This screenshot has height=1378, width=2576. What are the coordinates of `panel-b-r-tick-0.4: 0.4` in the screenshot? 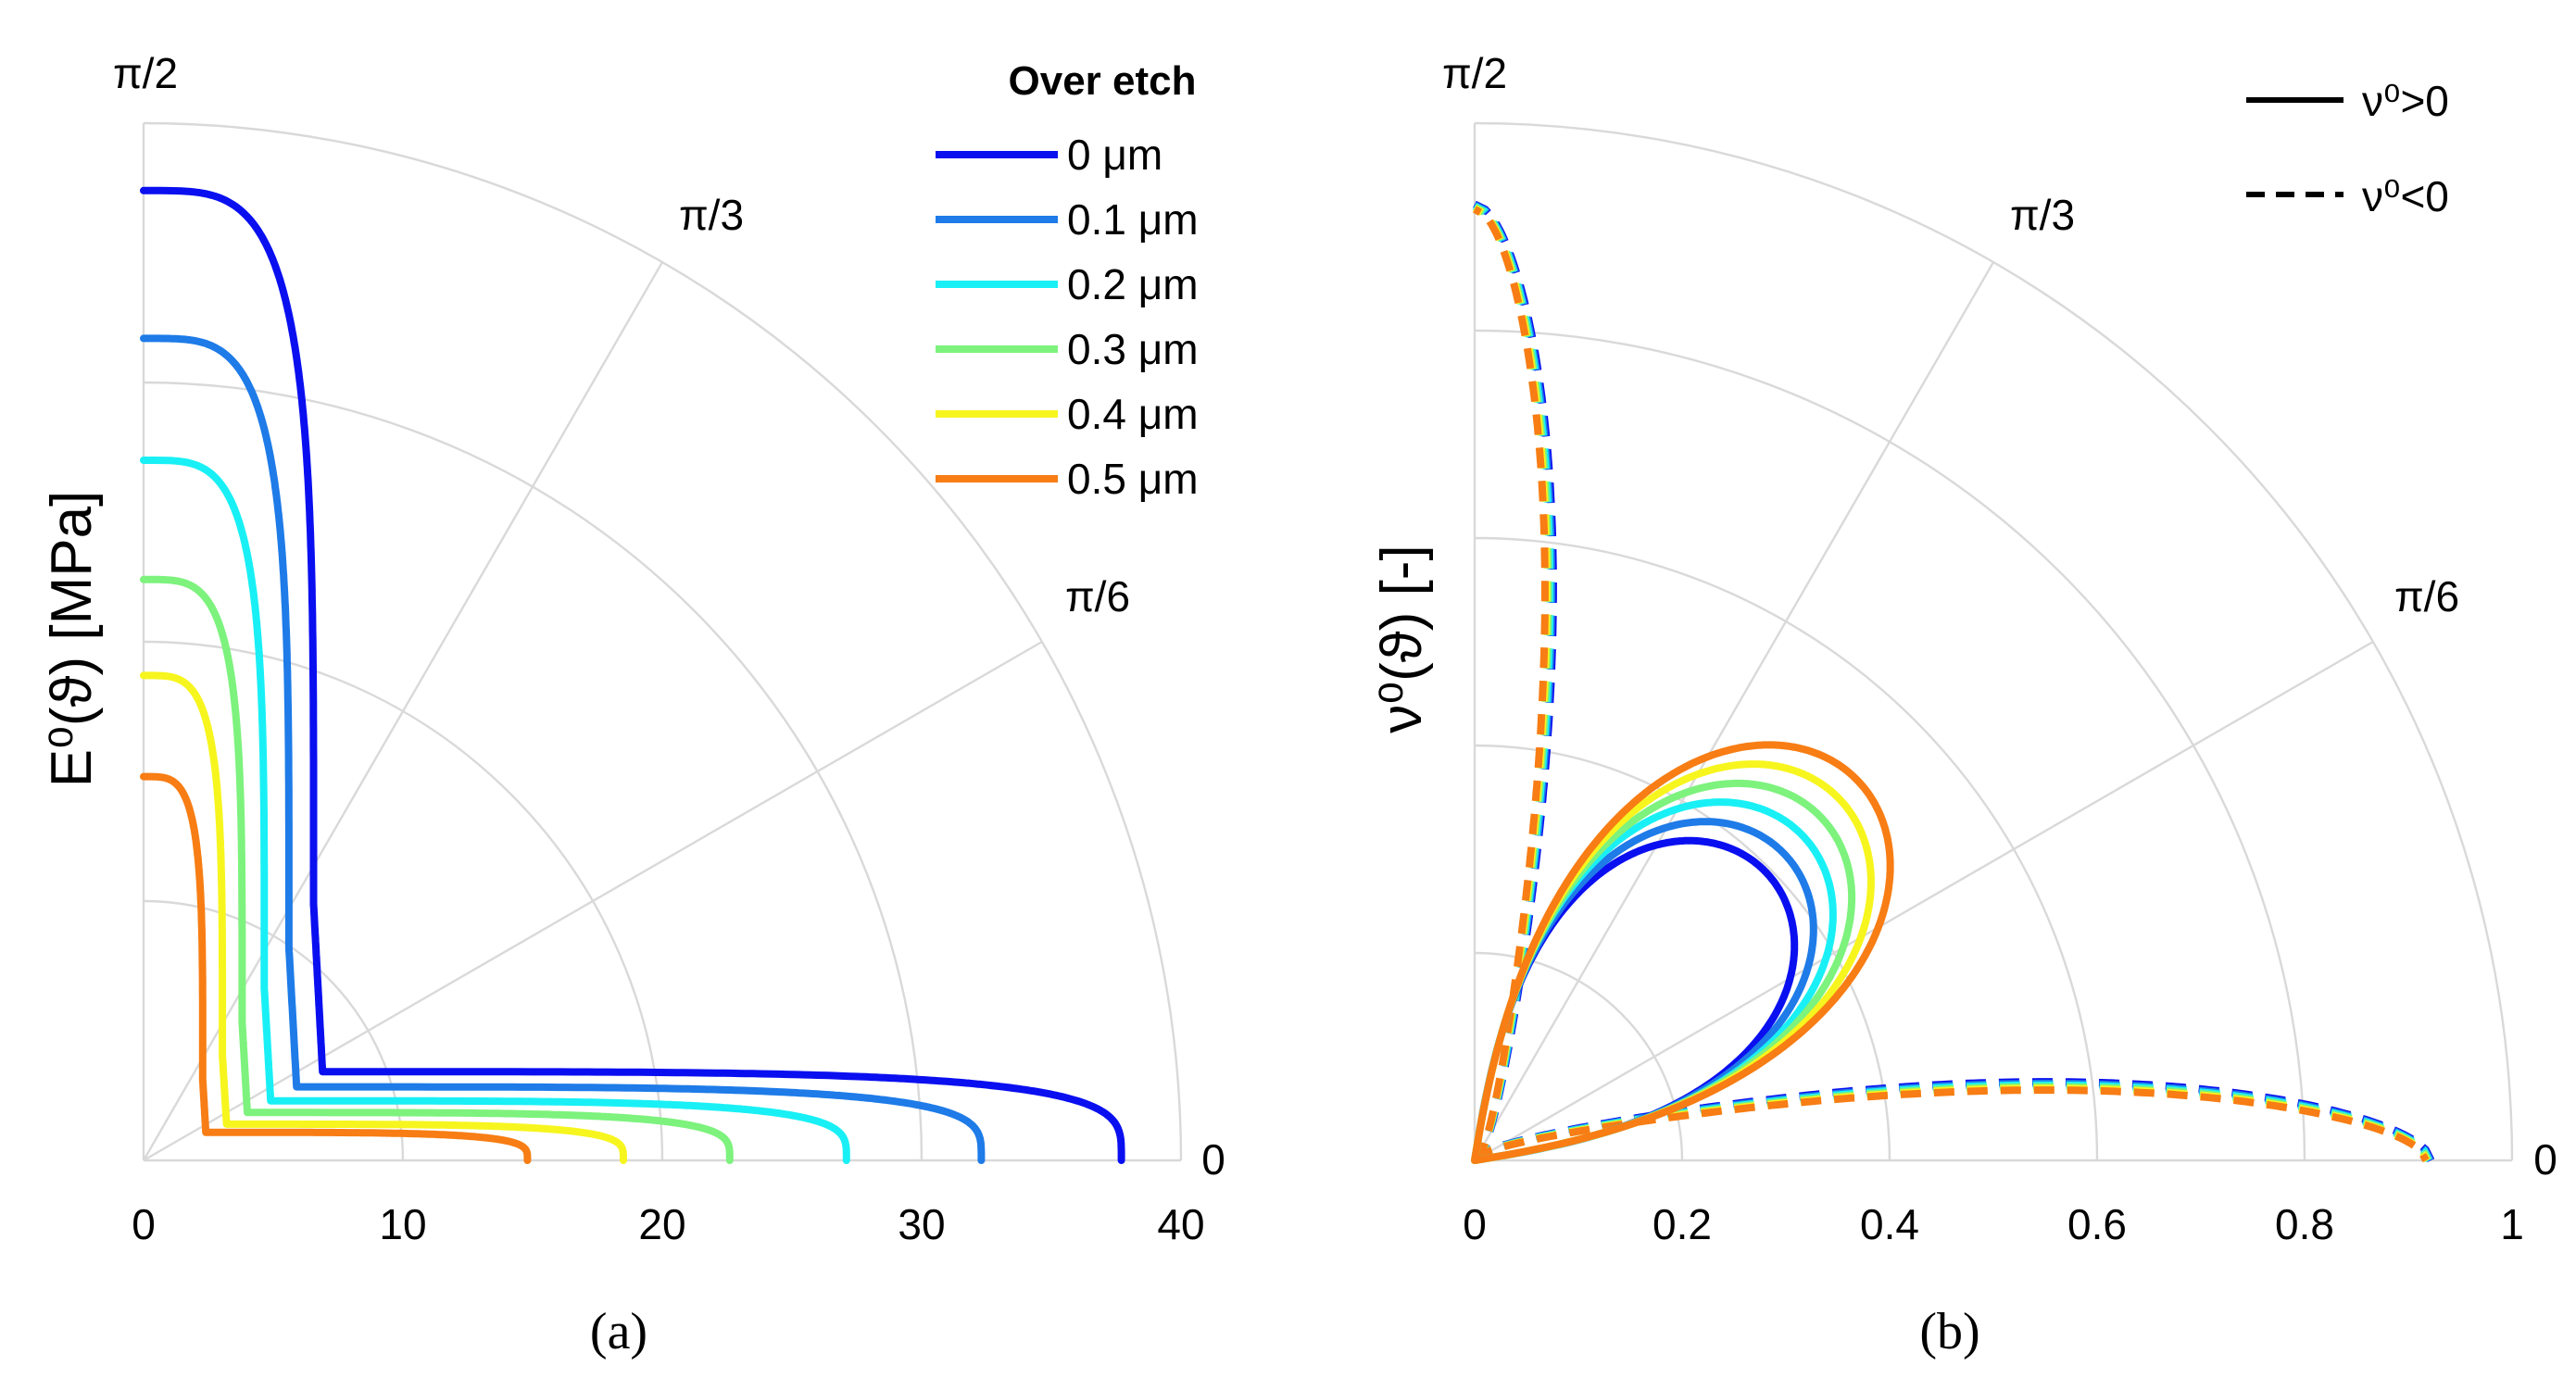 It's located at (1889, 1224).